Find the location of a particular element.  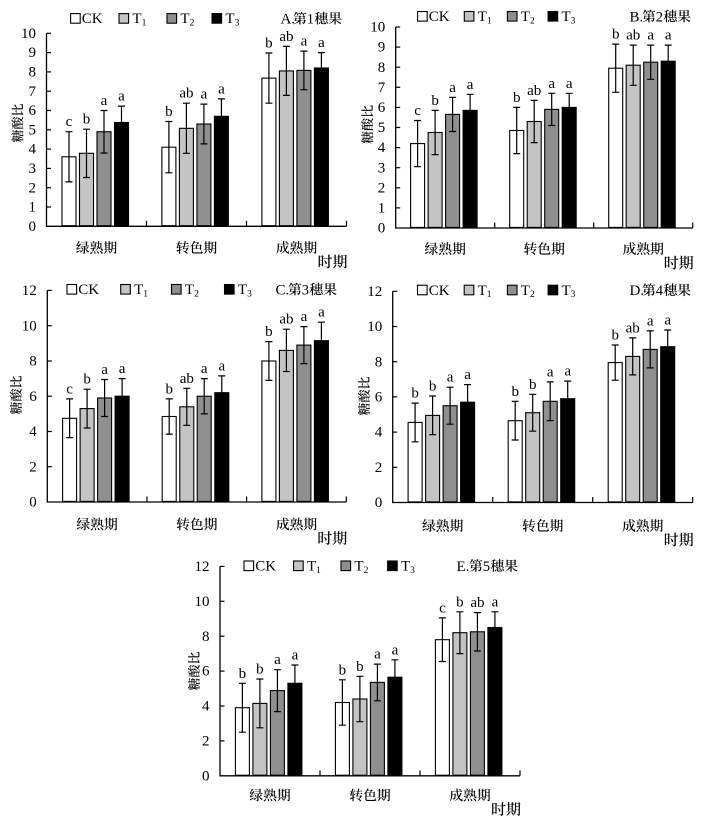

svg-text: C. is located at coordinates (283, 290).